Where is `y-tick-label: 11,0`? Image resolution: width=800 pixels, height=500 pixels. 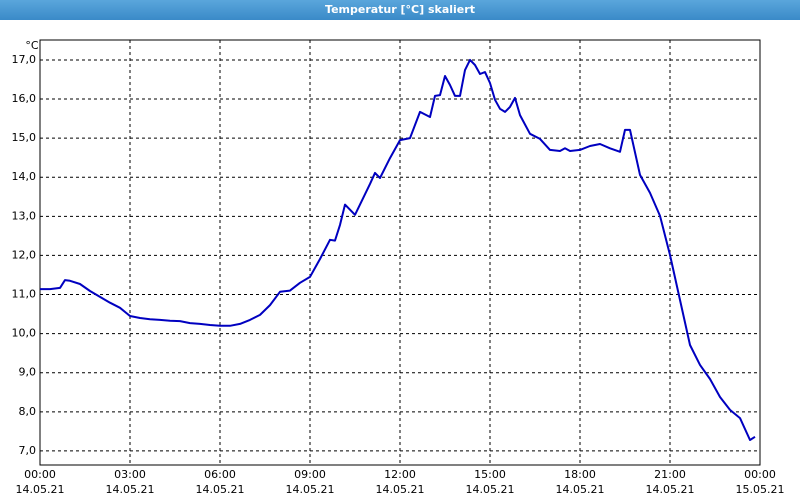 y-tick-label: 11,0 is located at coordinates (24, 294).